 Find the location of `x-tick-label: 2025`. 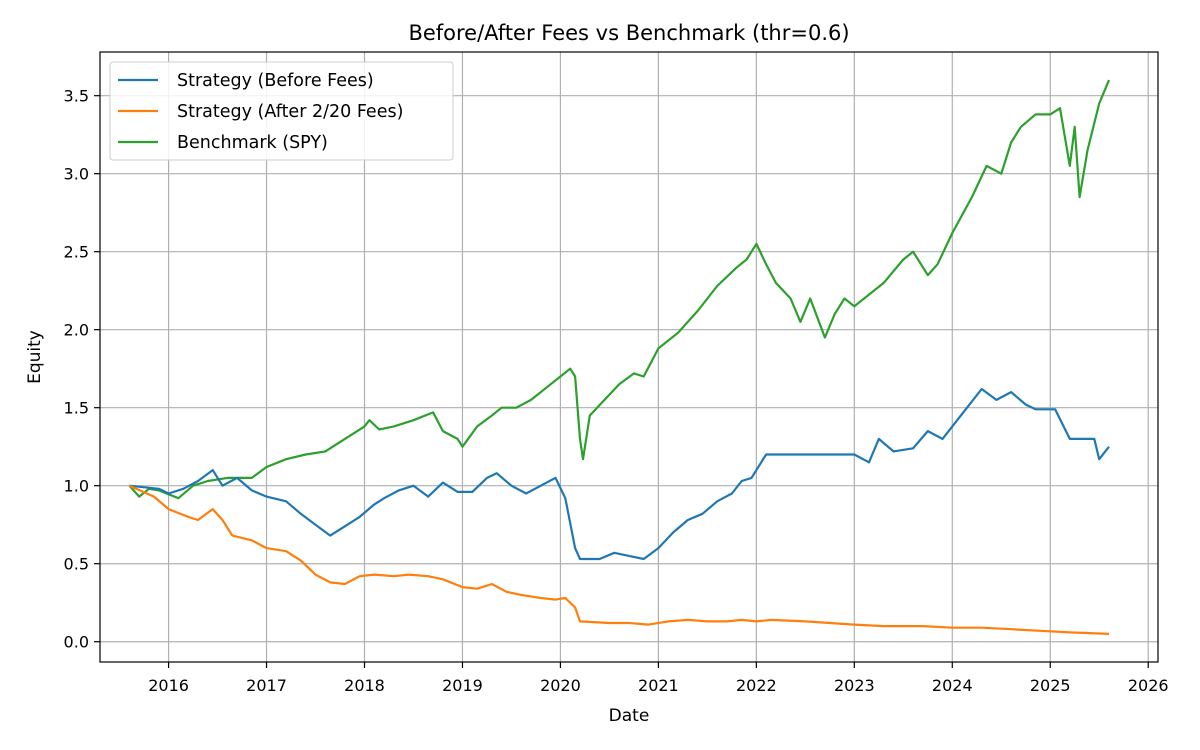

x-tick-label: 2025 is located at coordinates (1050, 685).